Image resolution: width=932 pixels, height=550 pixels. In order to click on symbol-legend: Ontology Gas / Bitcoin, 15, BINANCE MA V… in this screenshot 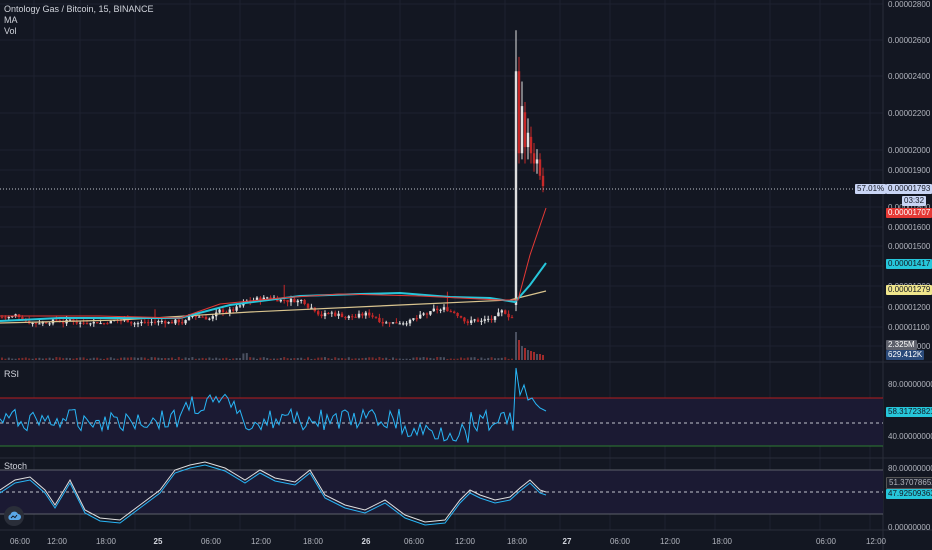, I will do `click(79, 20)`.